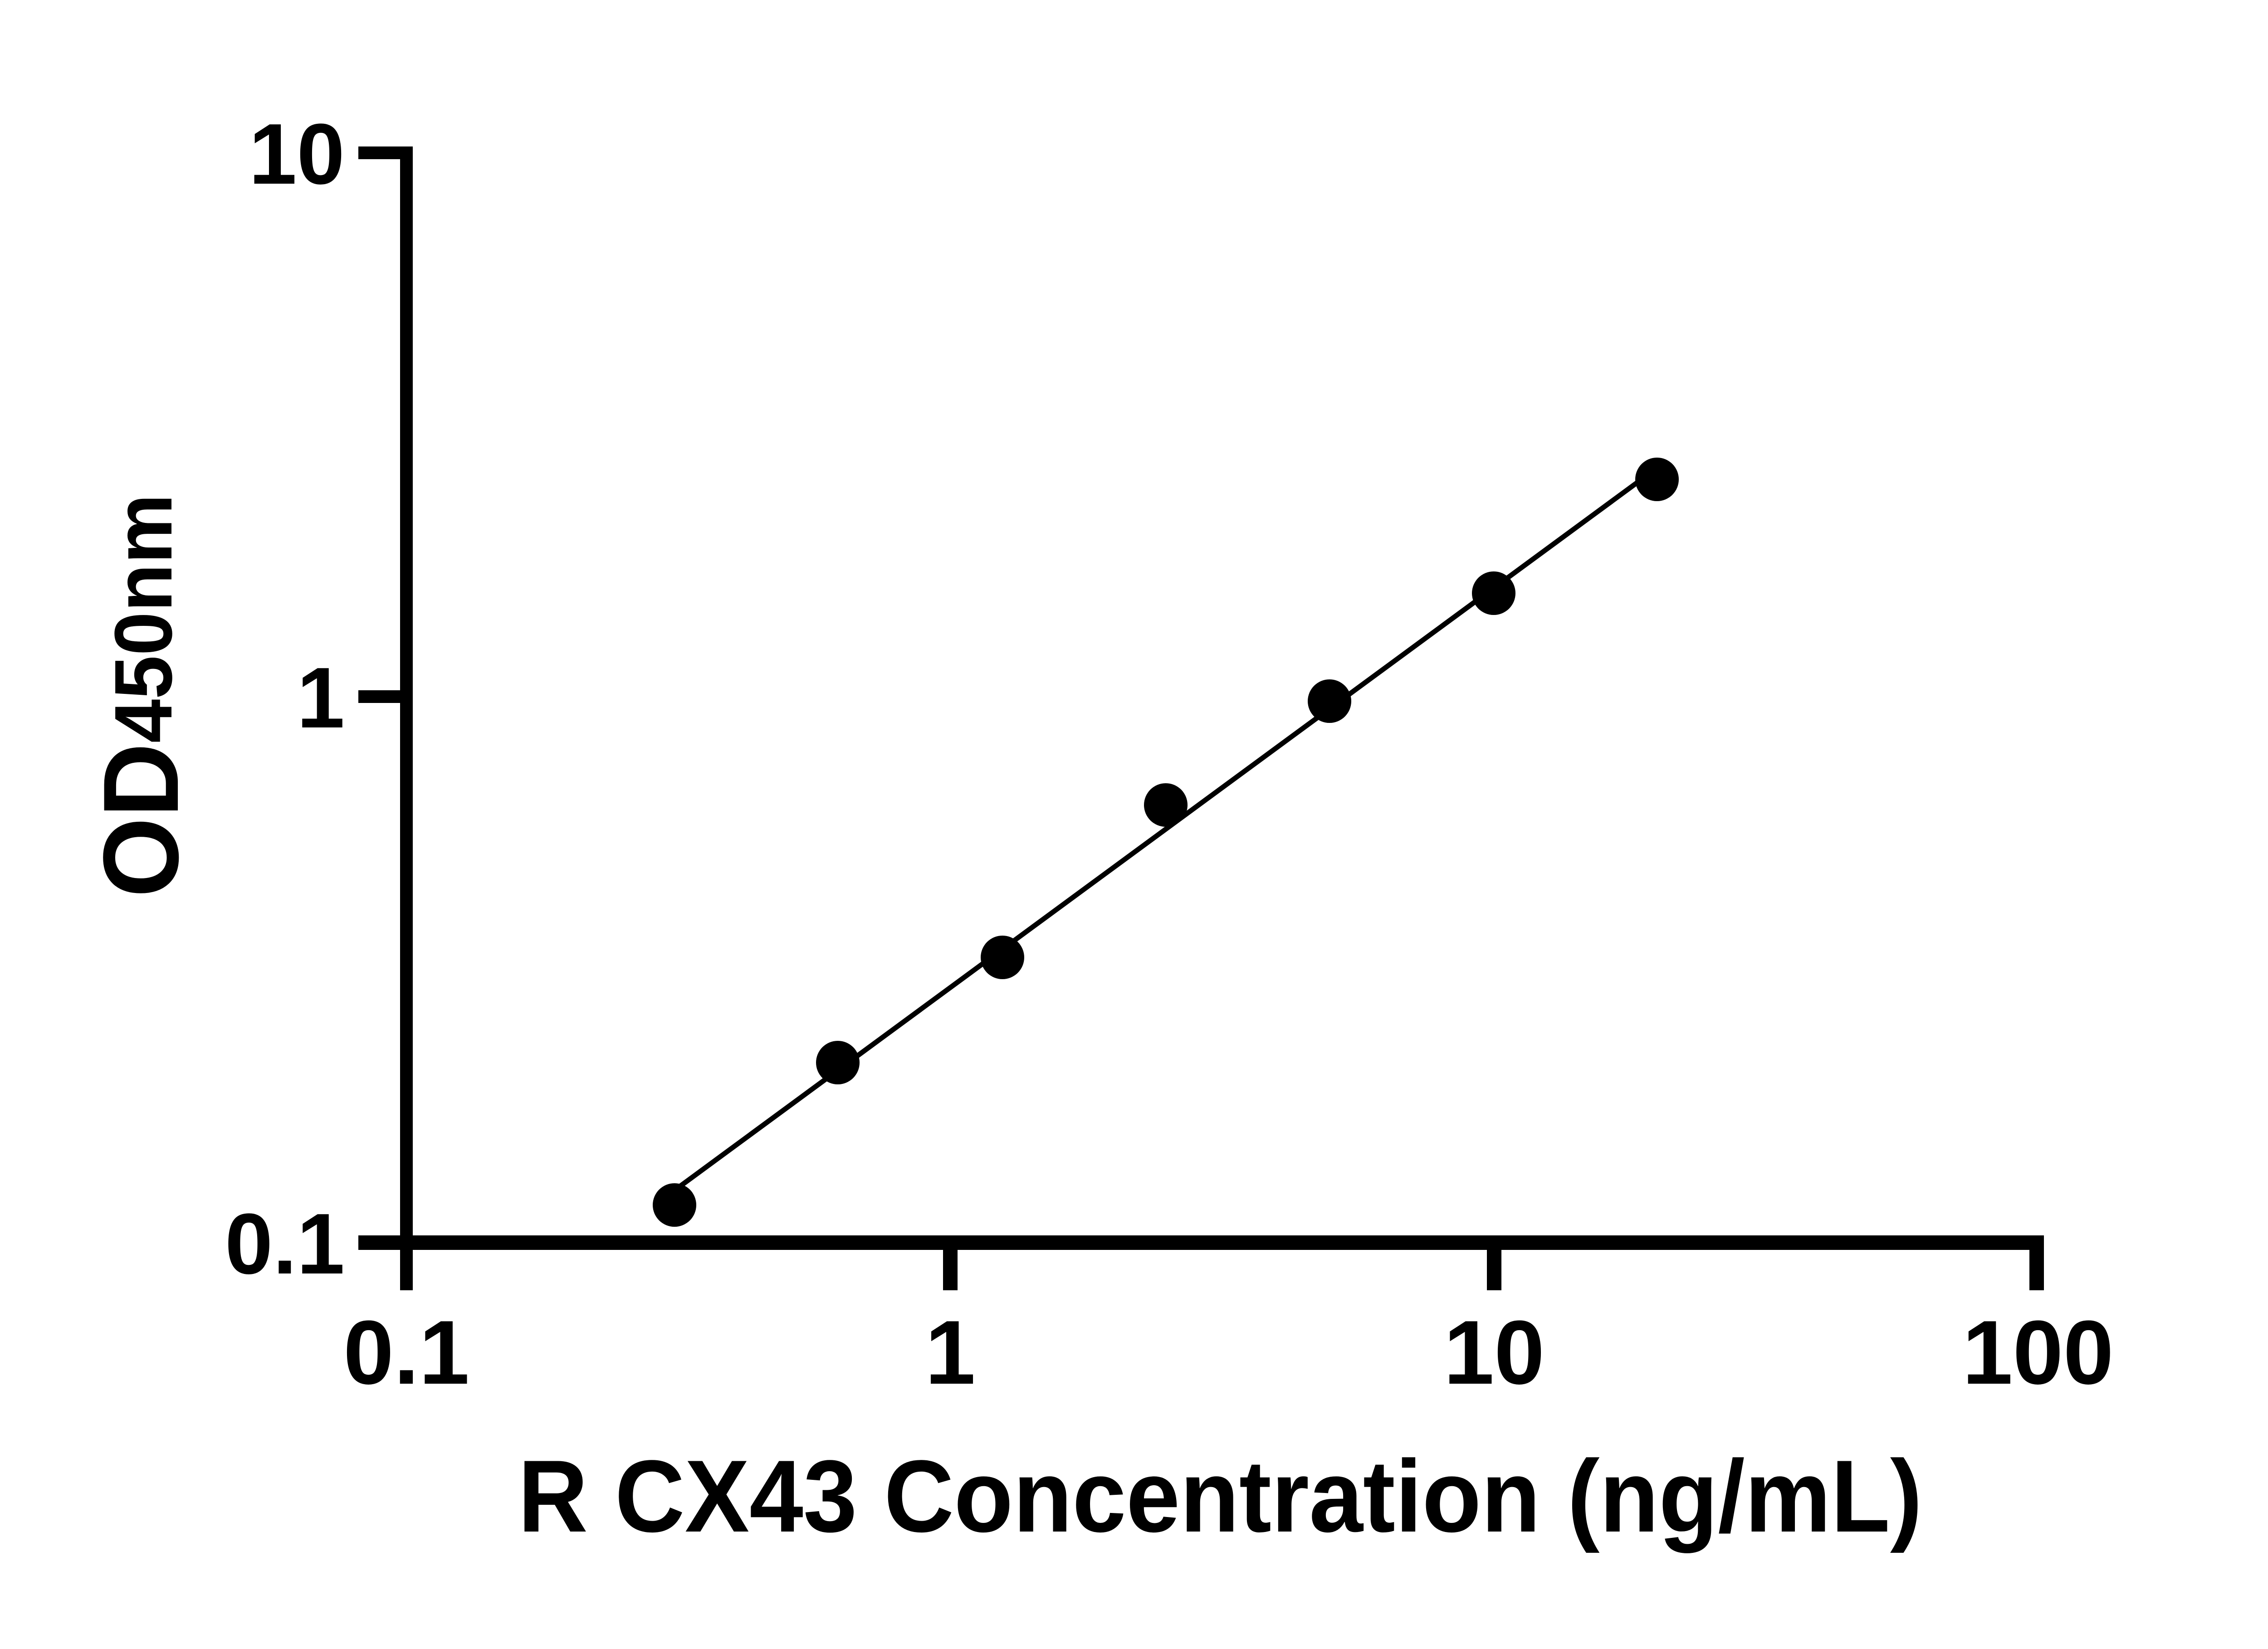 Image resolution: width=2268 pixels, height=1649 pixels. I want to click on svg-text: OD450nm, so click(141, 696).